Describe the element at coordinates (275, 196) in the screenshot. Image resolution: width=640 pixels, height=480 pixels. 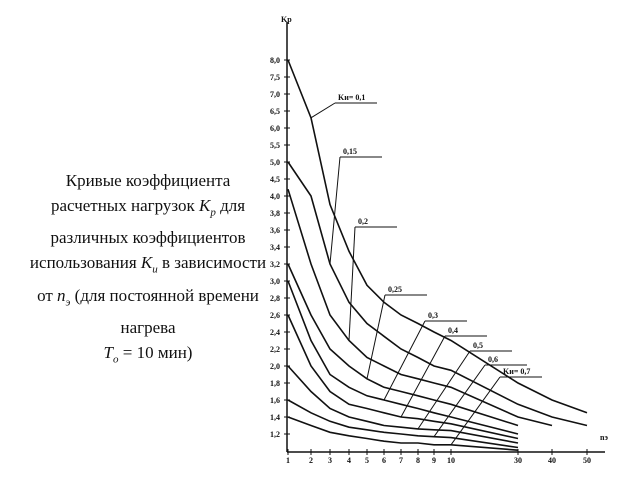
I see `y-tick-label: 4,0` at that location.